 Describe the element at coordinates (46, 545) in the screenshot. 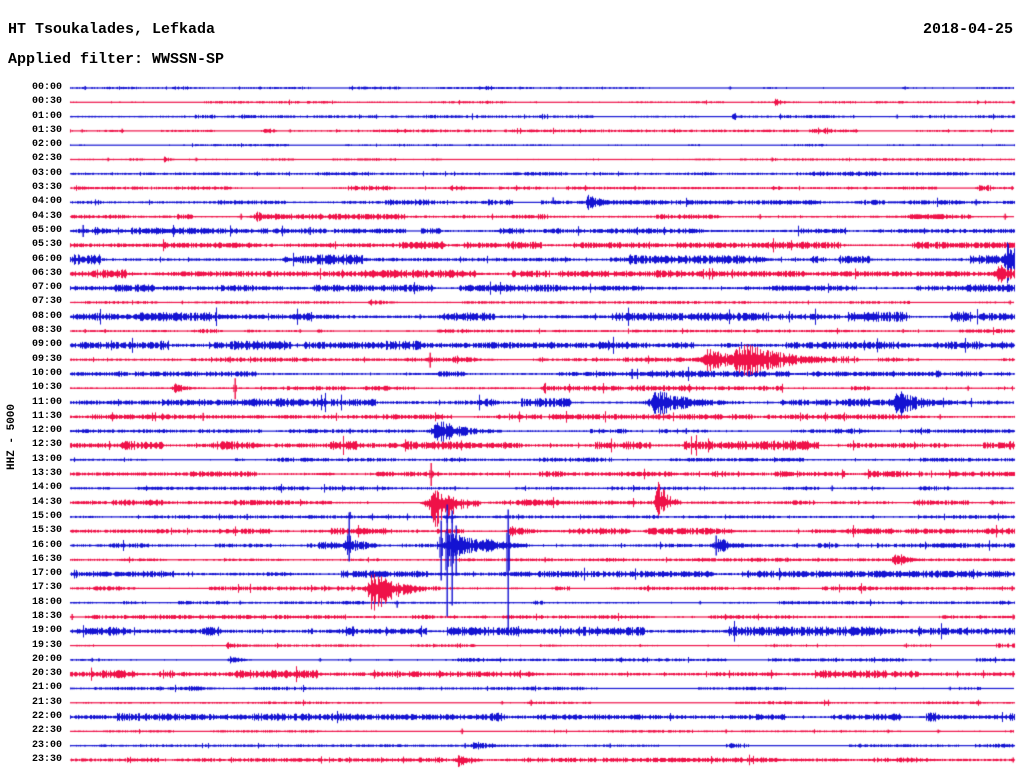

I see `time-label-16:00: 16:00` at that location.